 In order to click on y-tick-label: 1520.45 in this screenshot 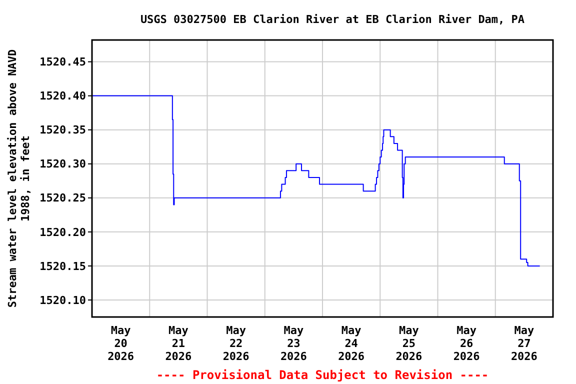, I will do `click(63, 62)`.